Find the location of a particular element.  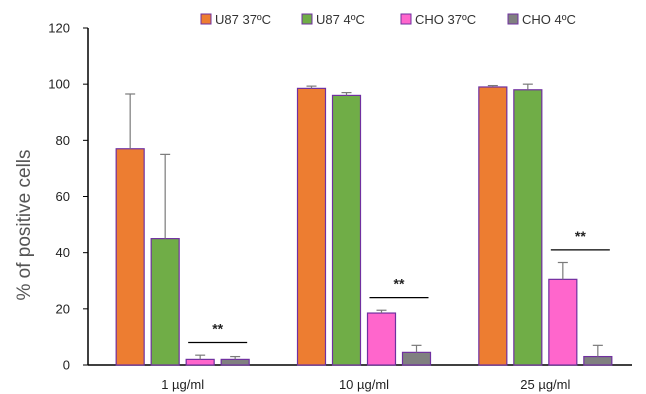

y-tick-label: 20 is located at coordinates (63, 308).